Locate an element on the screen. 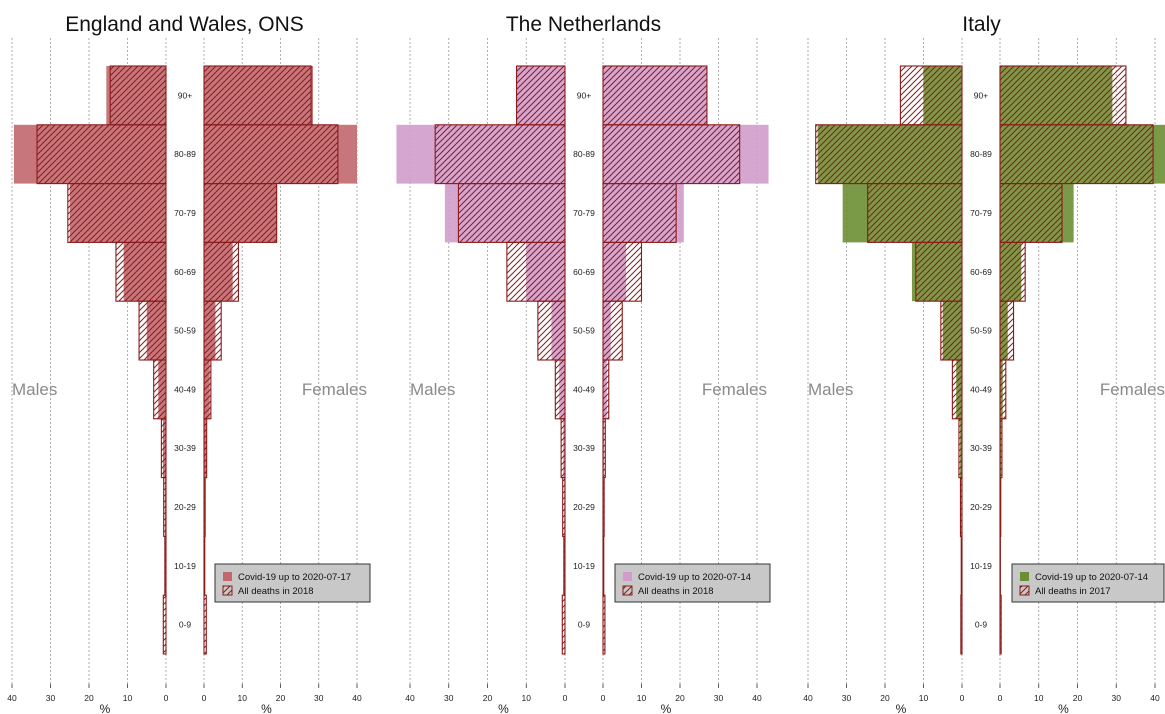 This screenshot has width=1165, height=714. age-tick-label: 20-29 is located at coordinates (981, 507).